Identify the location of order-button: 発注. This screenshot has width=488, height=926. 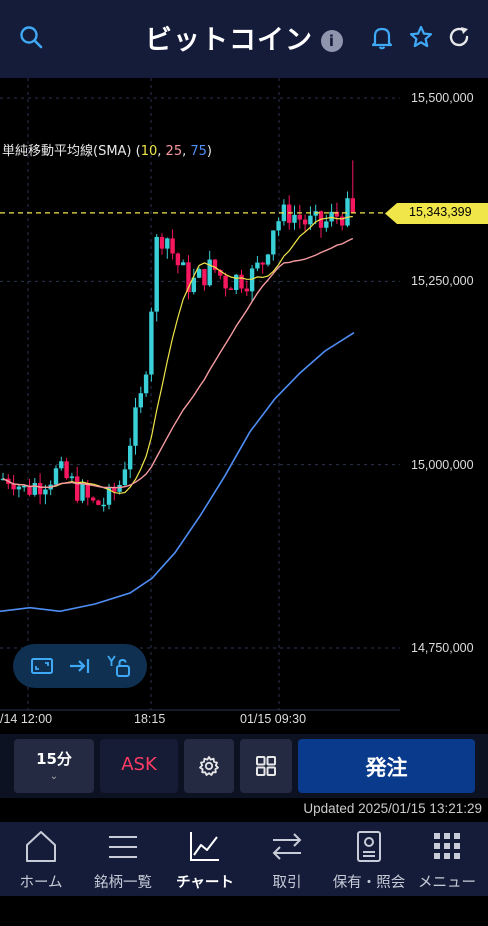
(386, 766).